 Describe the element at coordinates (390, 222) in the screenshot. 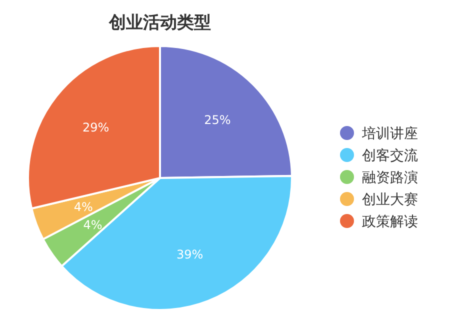

I see `legend-label: 政策解读` at that location.